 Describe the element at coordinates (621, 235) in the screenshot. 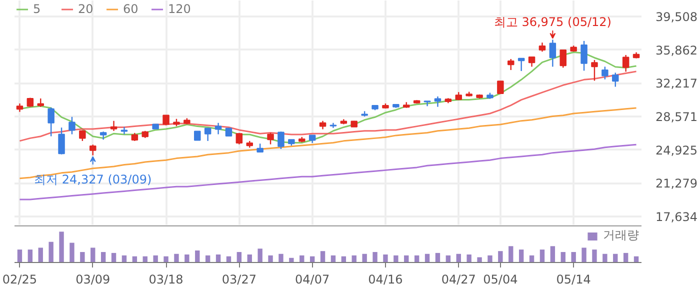

I see `legend-label: 거래량` at that location.